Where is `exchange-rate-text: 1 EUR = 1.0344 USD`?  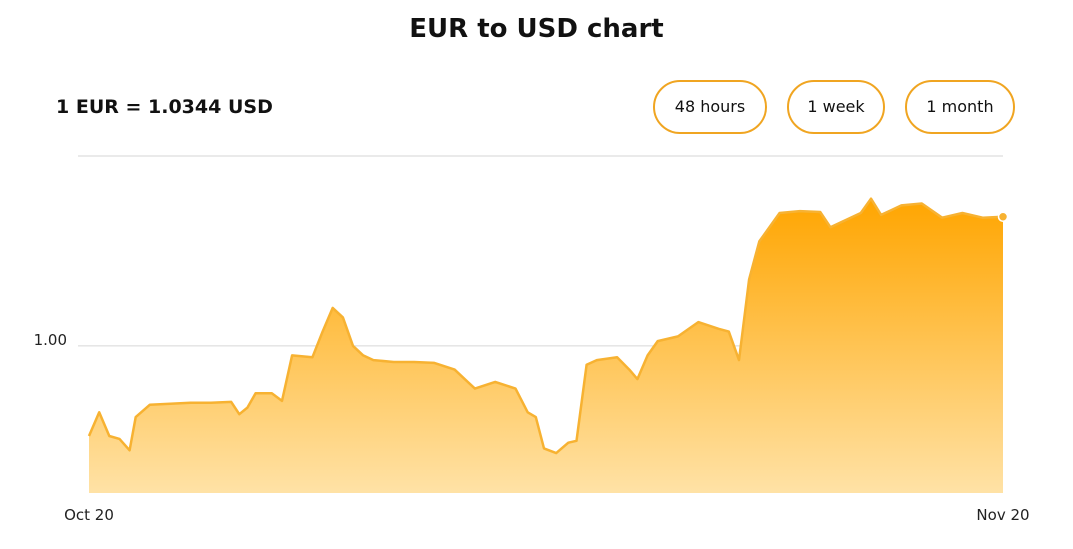
exchange-rate-text: 1 EUR = 1.0344 USD is located at coordinates (164, 107).